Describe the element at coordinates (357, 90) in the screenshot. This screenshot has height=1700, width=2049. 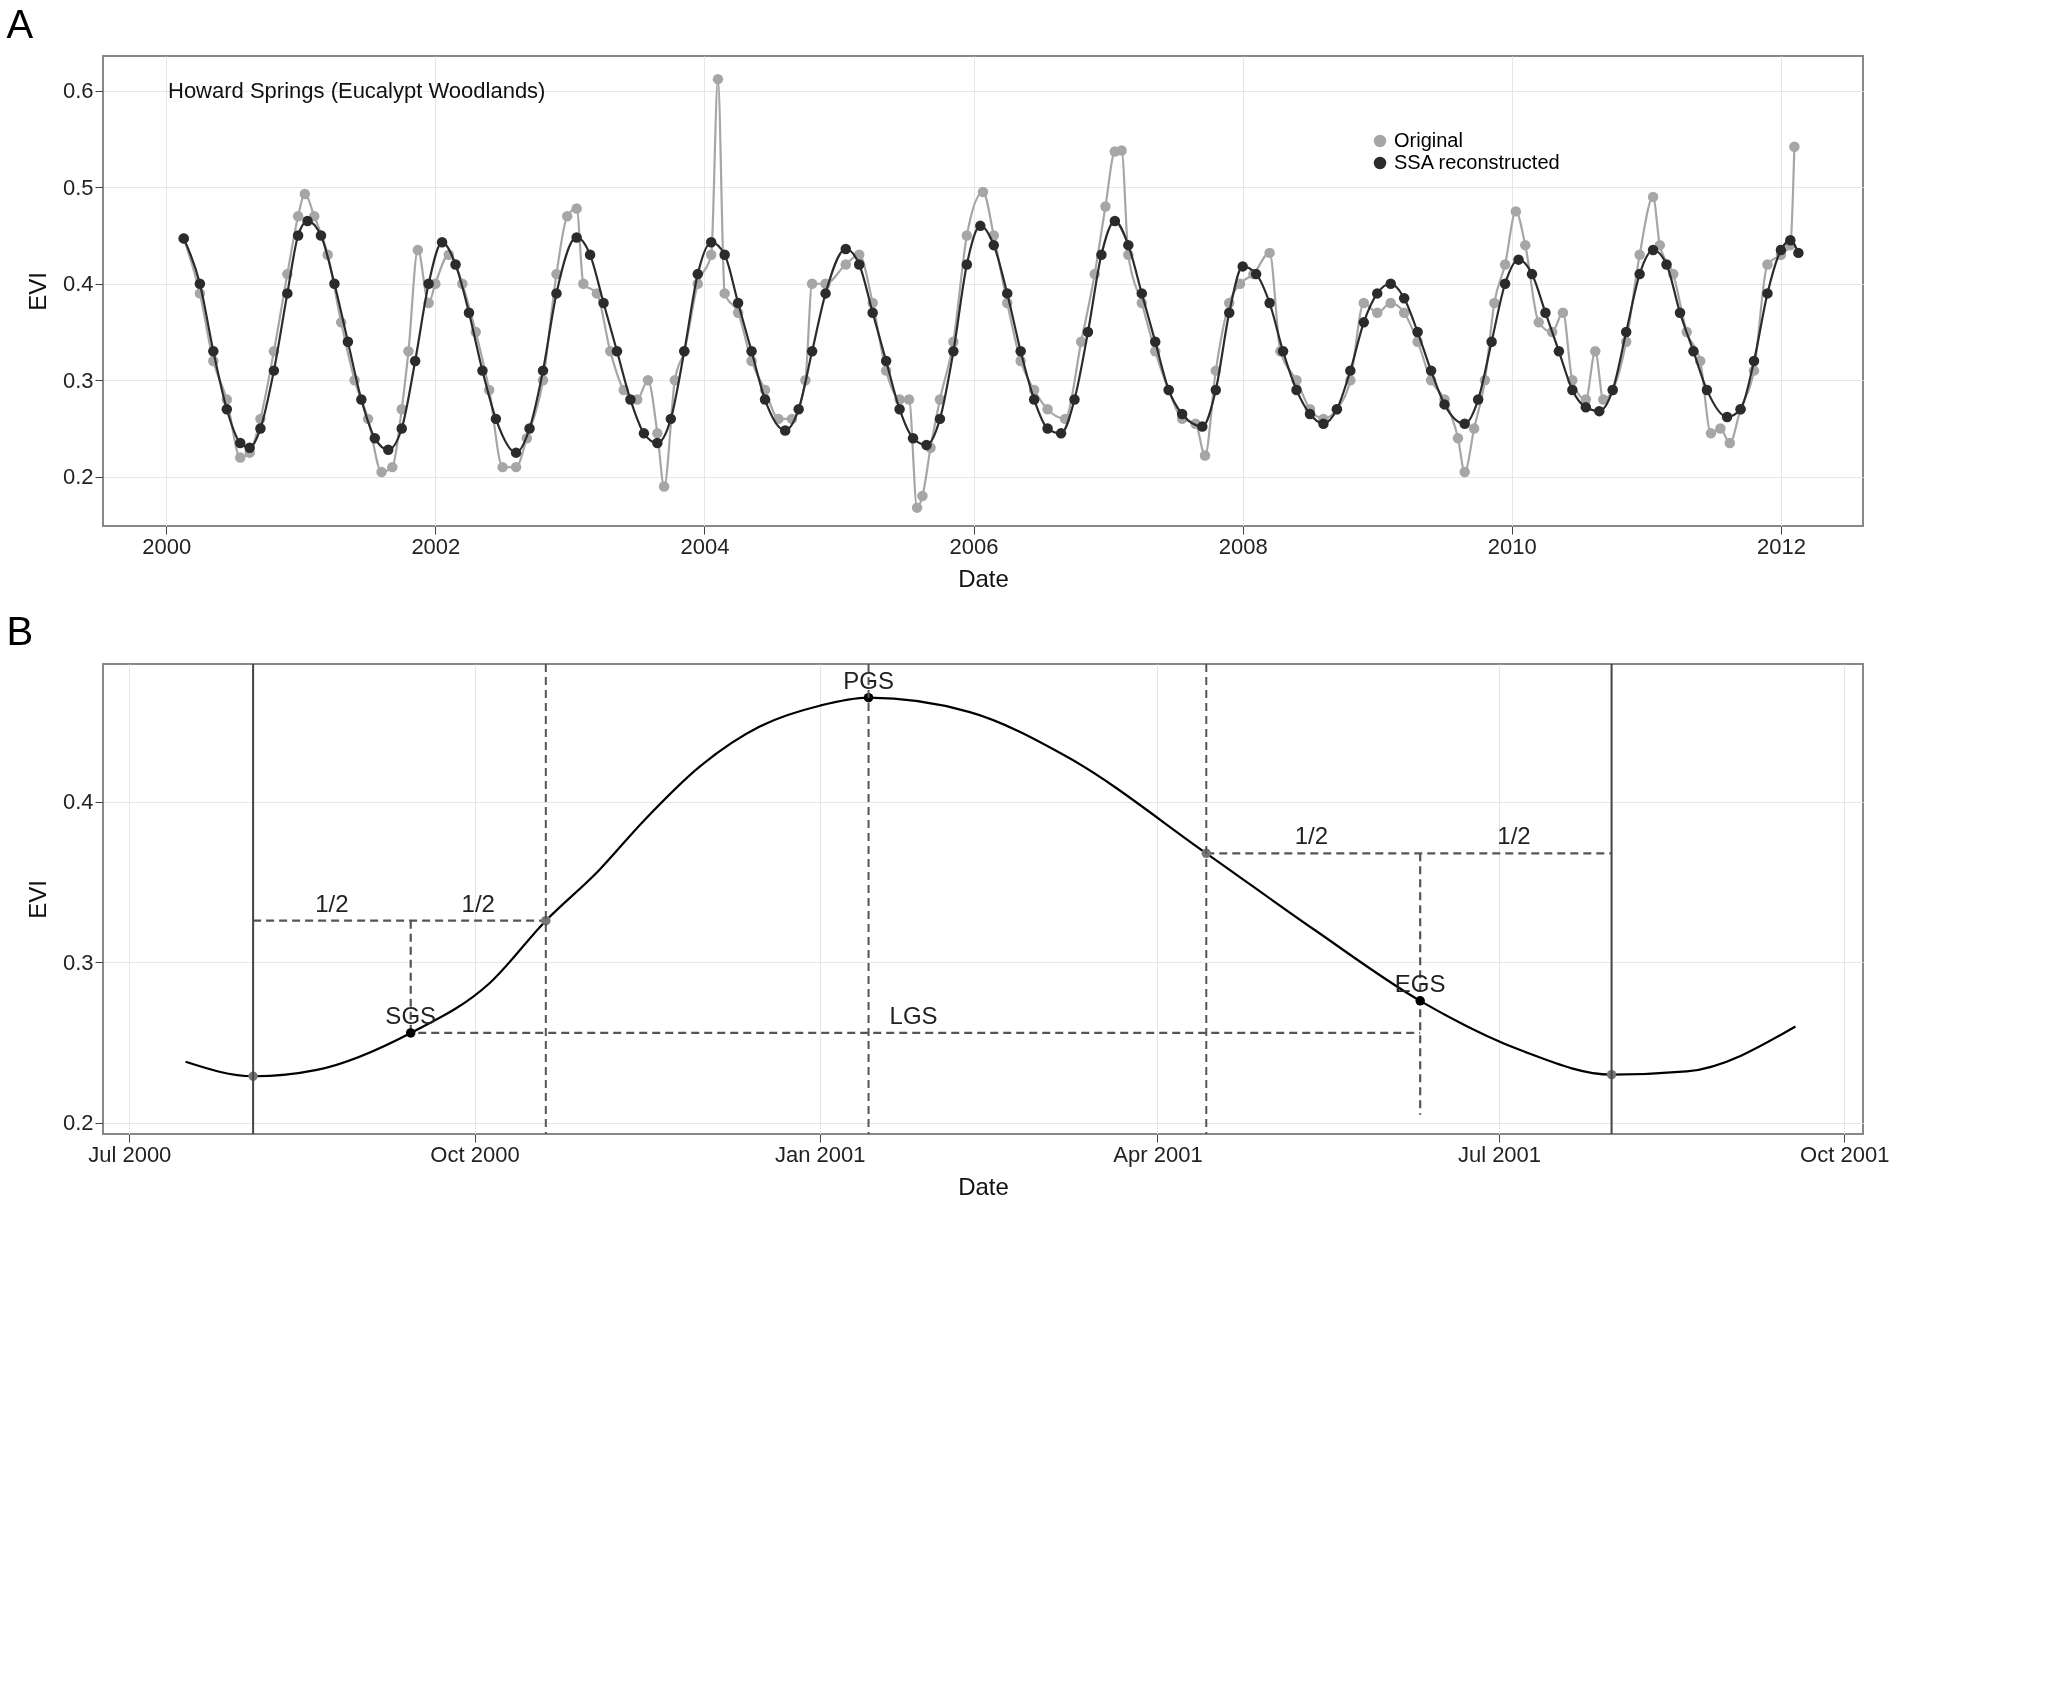
I see `annotation: Howard Springs (Eucalypt Woodlands)` at that location.